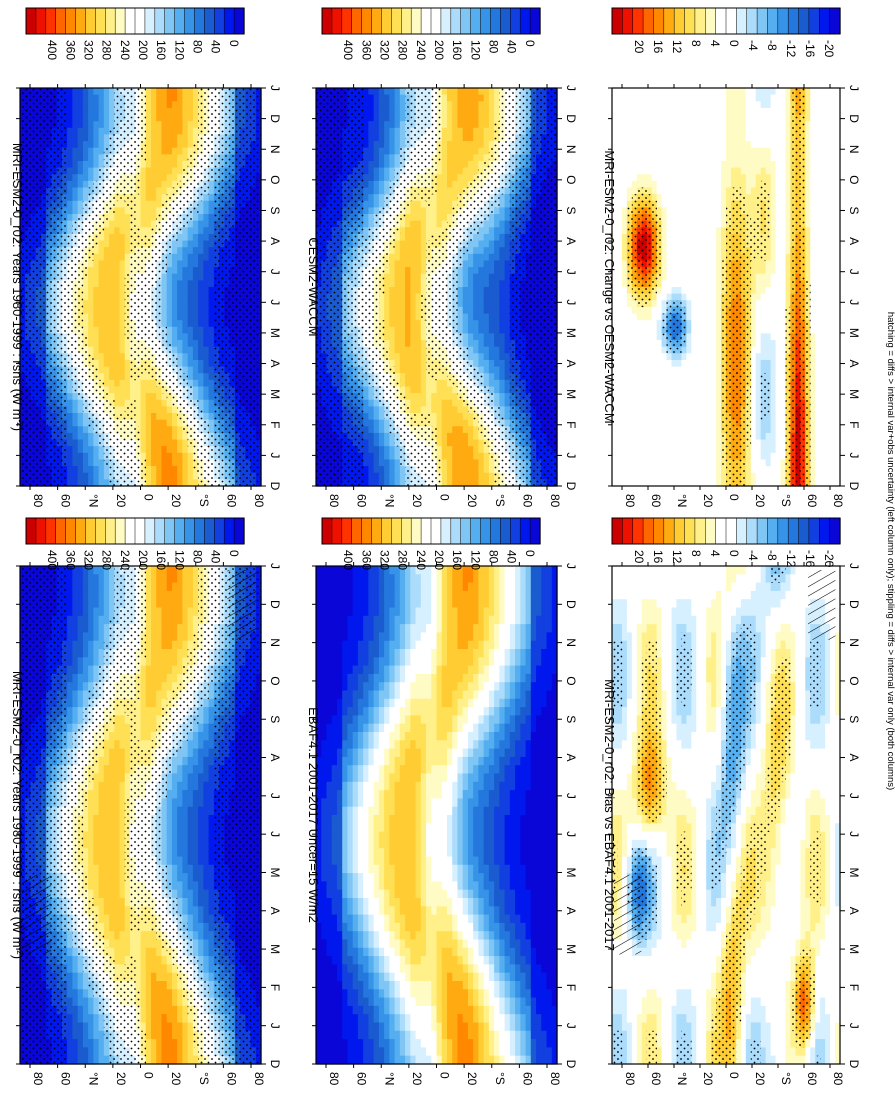 This screenshot has height=1102, width=895. Describe the element at coordinates (121, 1079) in the screenshot. I see `lat-tick-label: 20` at that location.